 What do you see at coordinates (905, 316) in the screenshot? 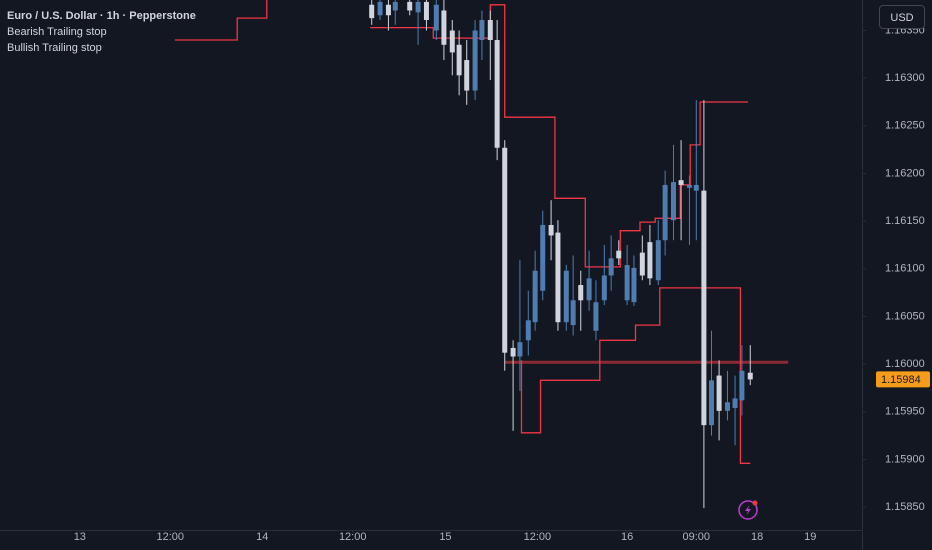
I see `y-tick-label: 1.16050` at bounding box center [905, 316].